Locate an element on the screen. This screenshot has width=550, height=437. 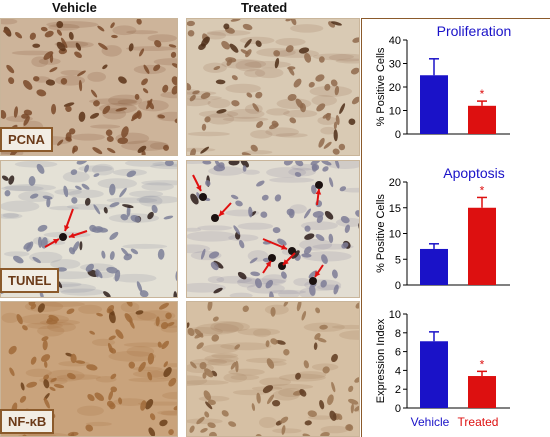
micrograph-pcna-treated is located at coordinates (273, 87).